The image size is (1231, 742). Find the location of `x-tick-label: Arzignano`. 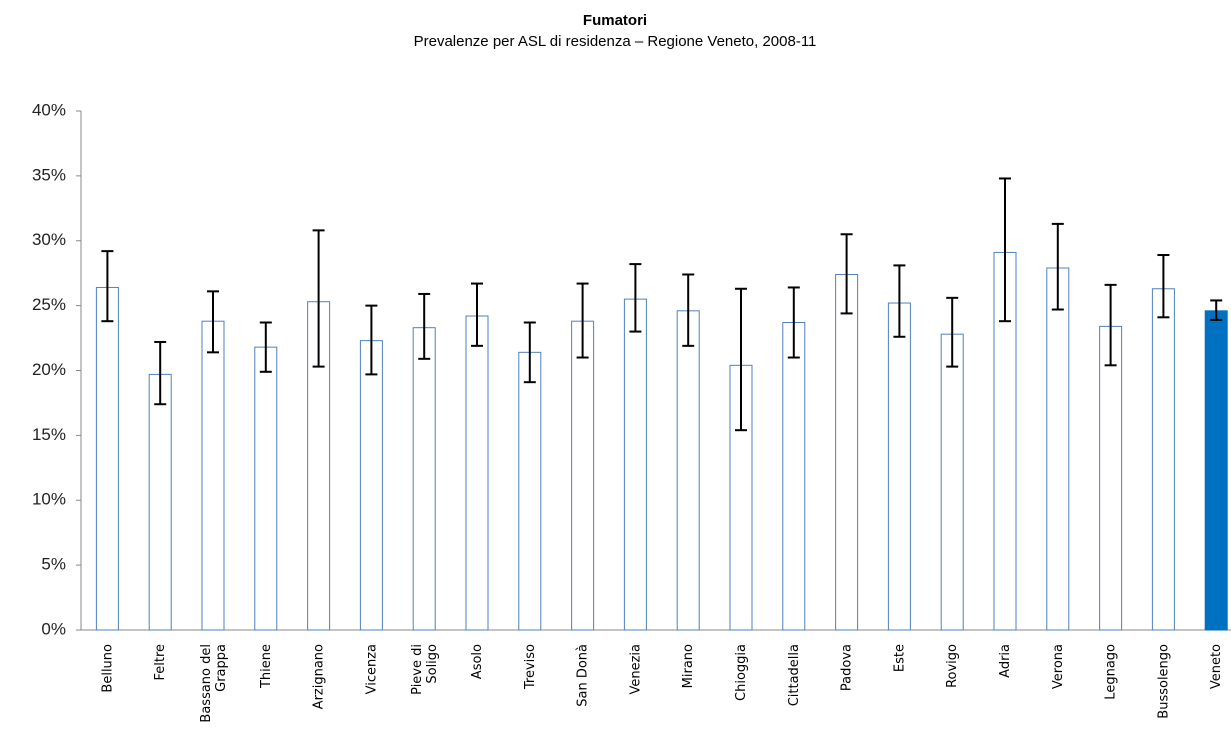

x-tick-label: Arzignano is located at coordinates (318, 676).